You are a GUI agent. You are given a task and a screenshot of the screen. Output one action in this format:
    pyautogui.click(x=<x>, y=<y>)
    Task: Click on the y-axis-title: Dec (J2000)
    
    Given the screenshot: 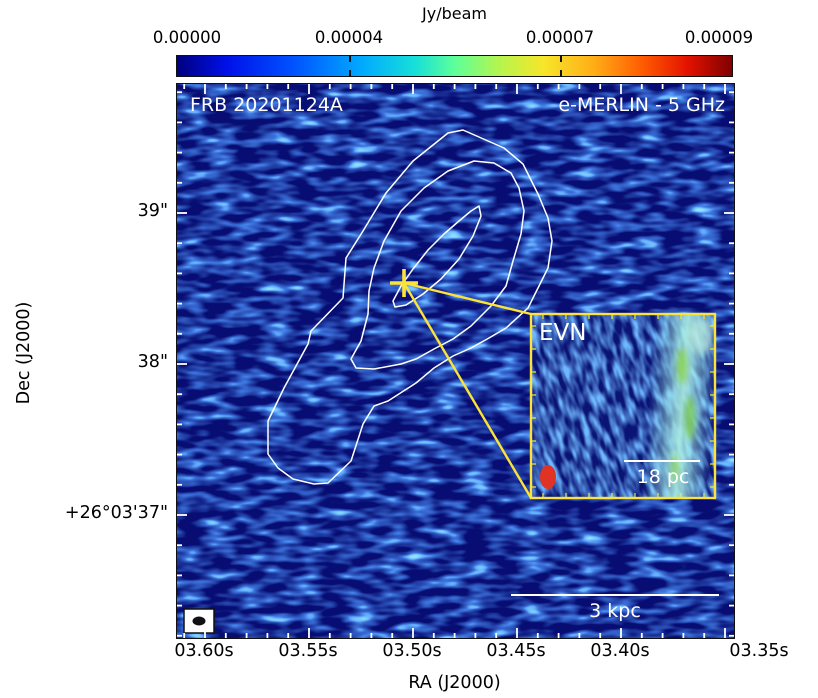 What is the action you would take?
    pyautogui.click(x=24, y=353)
    